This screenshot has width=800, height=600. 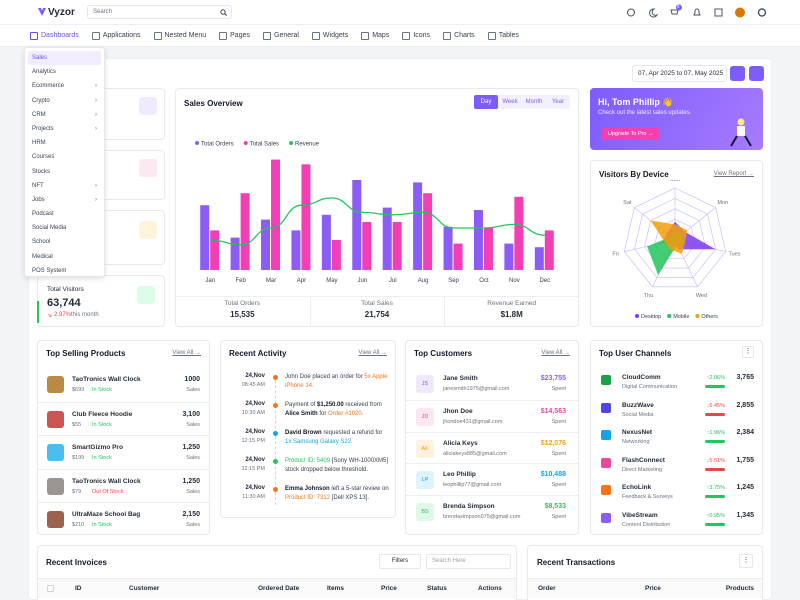 I want to click on nav-item: Applications, so click(x=116, y=36).